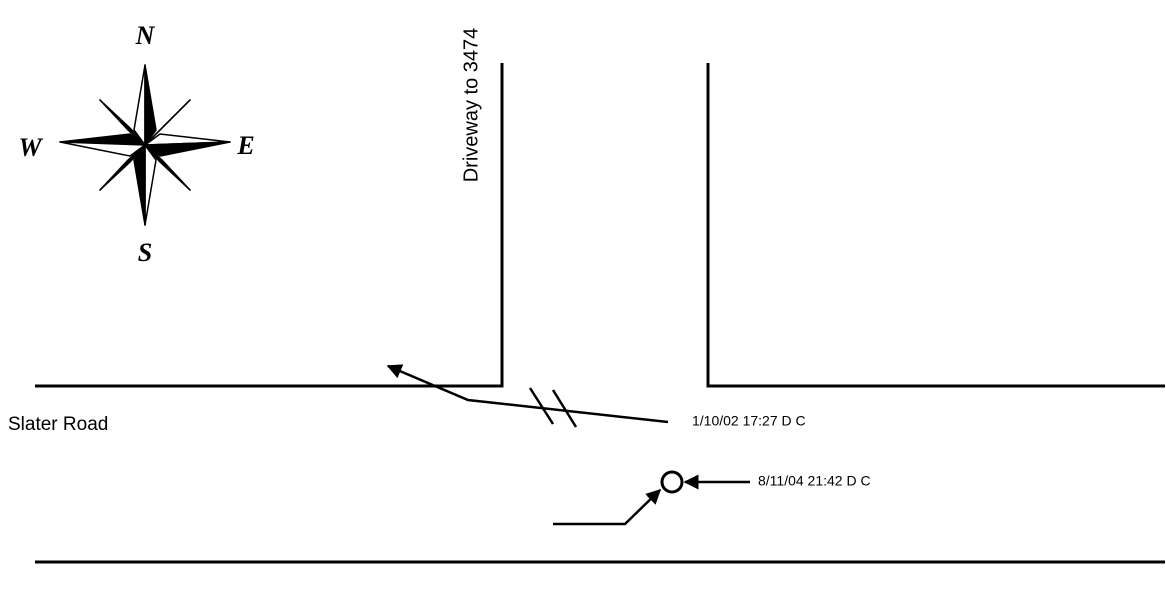  Describe the element at coordinates (245, 145) in the screenshot. I see `compass-east: E` at that location.